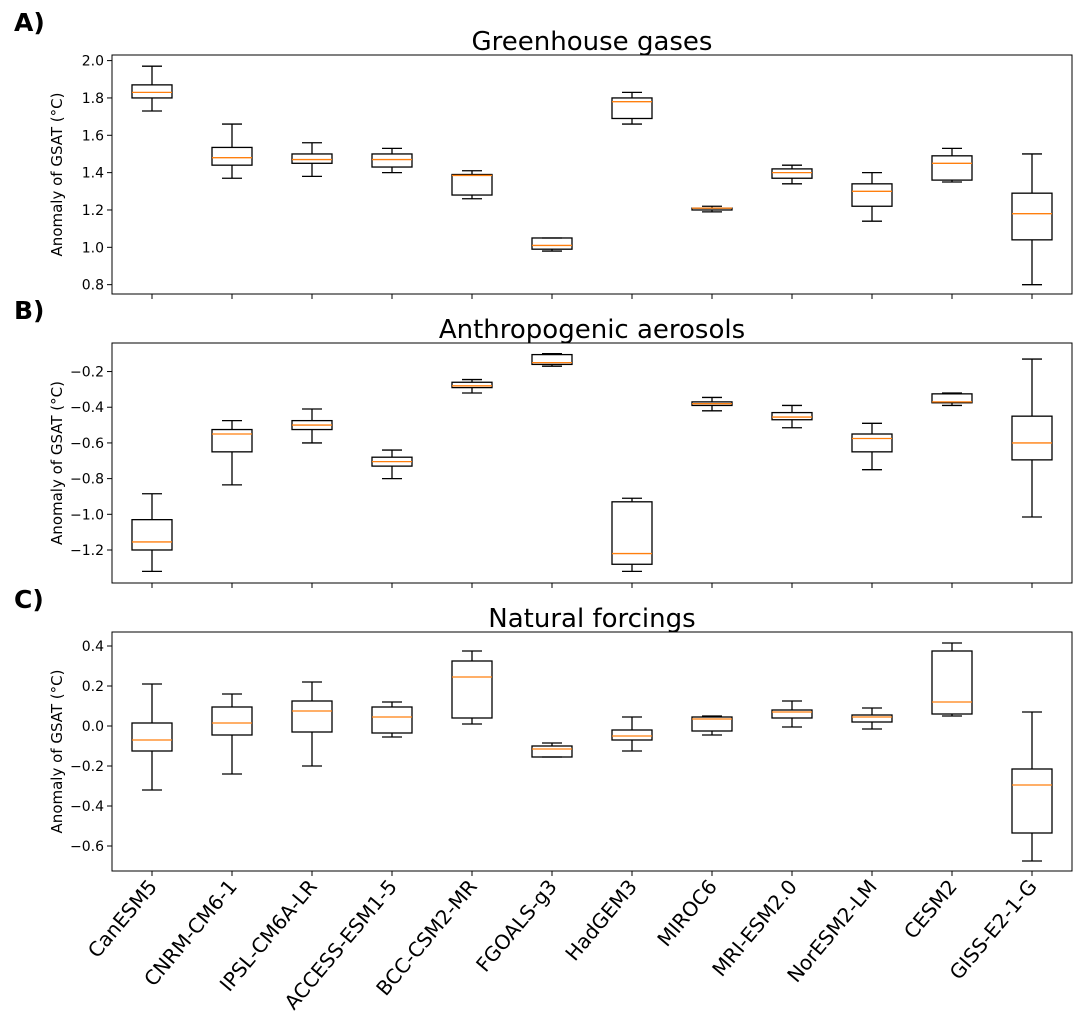 Image resolution: width=1087 pixels, height=1019 pixels. I want to click on y-tick-label: 2.0, so click(93, 62).